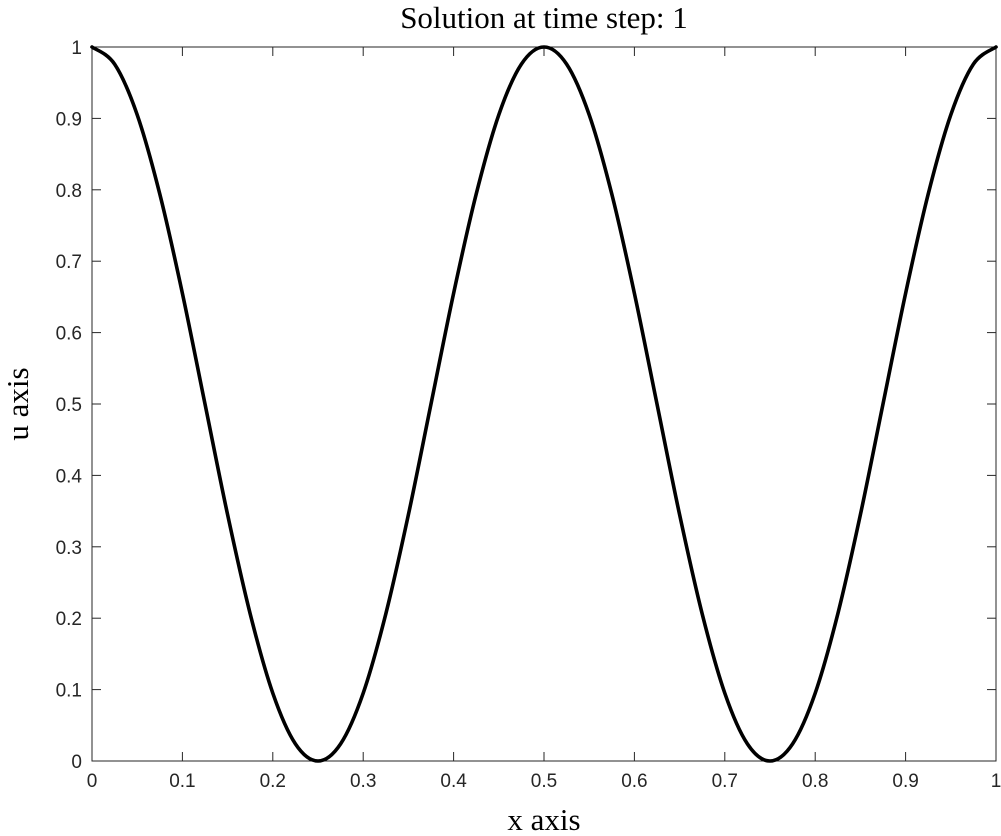  I want to click on y-tick-label: 0.3, so click(69, 548).